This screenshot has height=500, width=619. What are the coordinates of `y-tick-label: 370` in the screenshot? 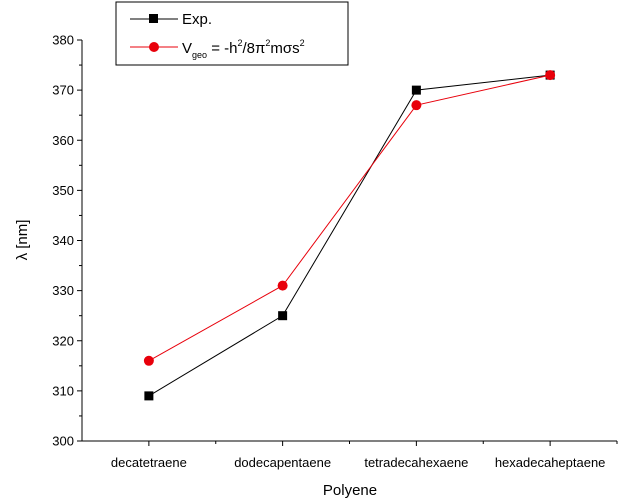 It's located at (63, 90).